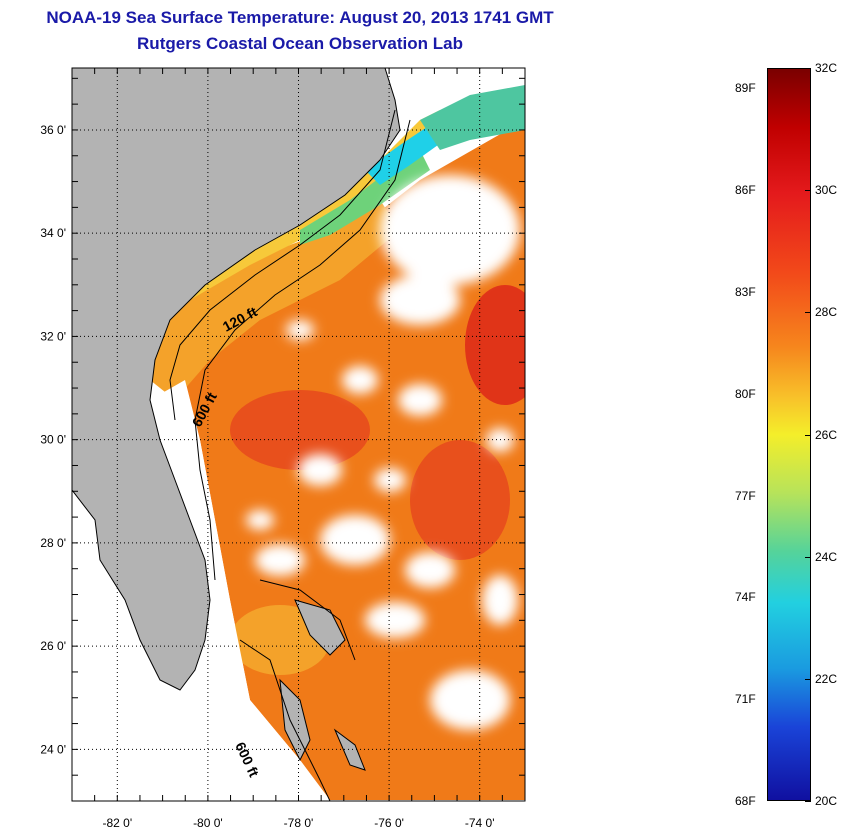  Describe the element at coordinates (826, 678) in the screenshot. I see `colorbar-celsius-label: 22C` at that location.